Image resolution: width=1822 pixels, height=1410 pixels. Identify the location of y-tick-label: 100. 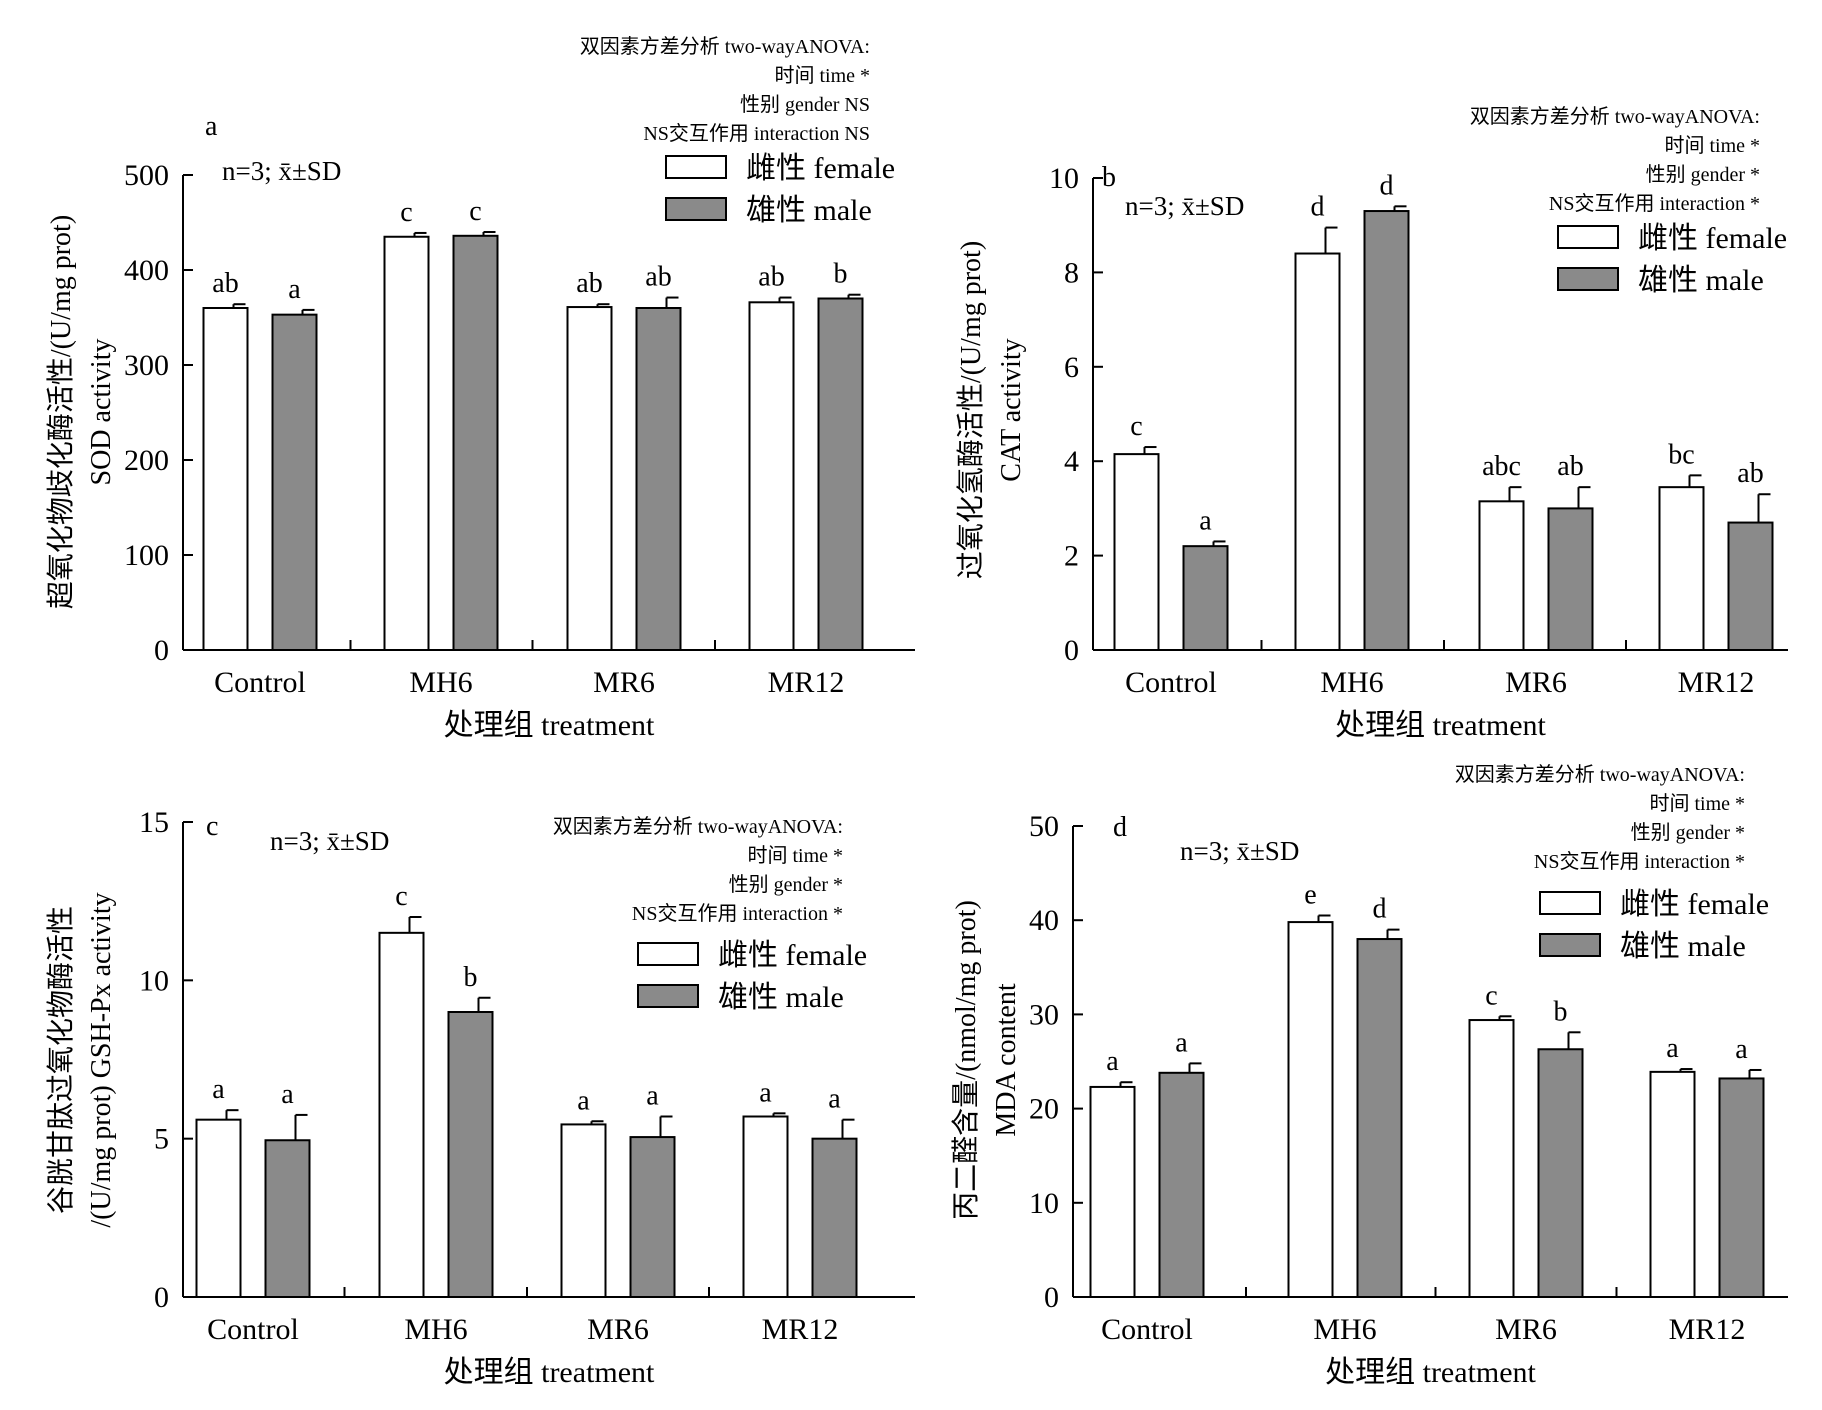
(146, 555).